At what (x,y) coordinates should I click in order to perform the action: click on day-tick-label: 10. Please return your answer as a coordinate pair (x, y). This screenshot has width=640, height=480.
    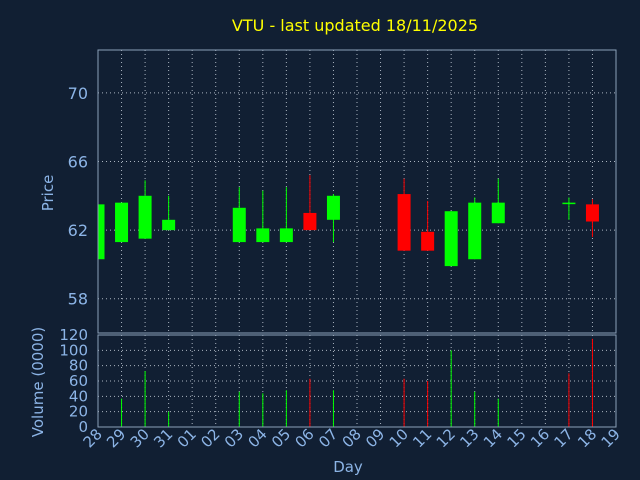
    Looking at the image, I should click on (399, 438).